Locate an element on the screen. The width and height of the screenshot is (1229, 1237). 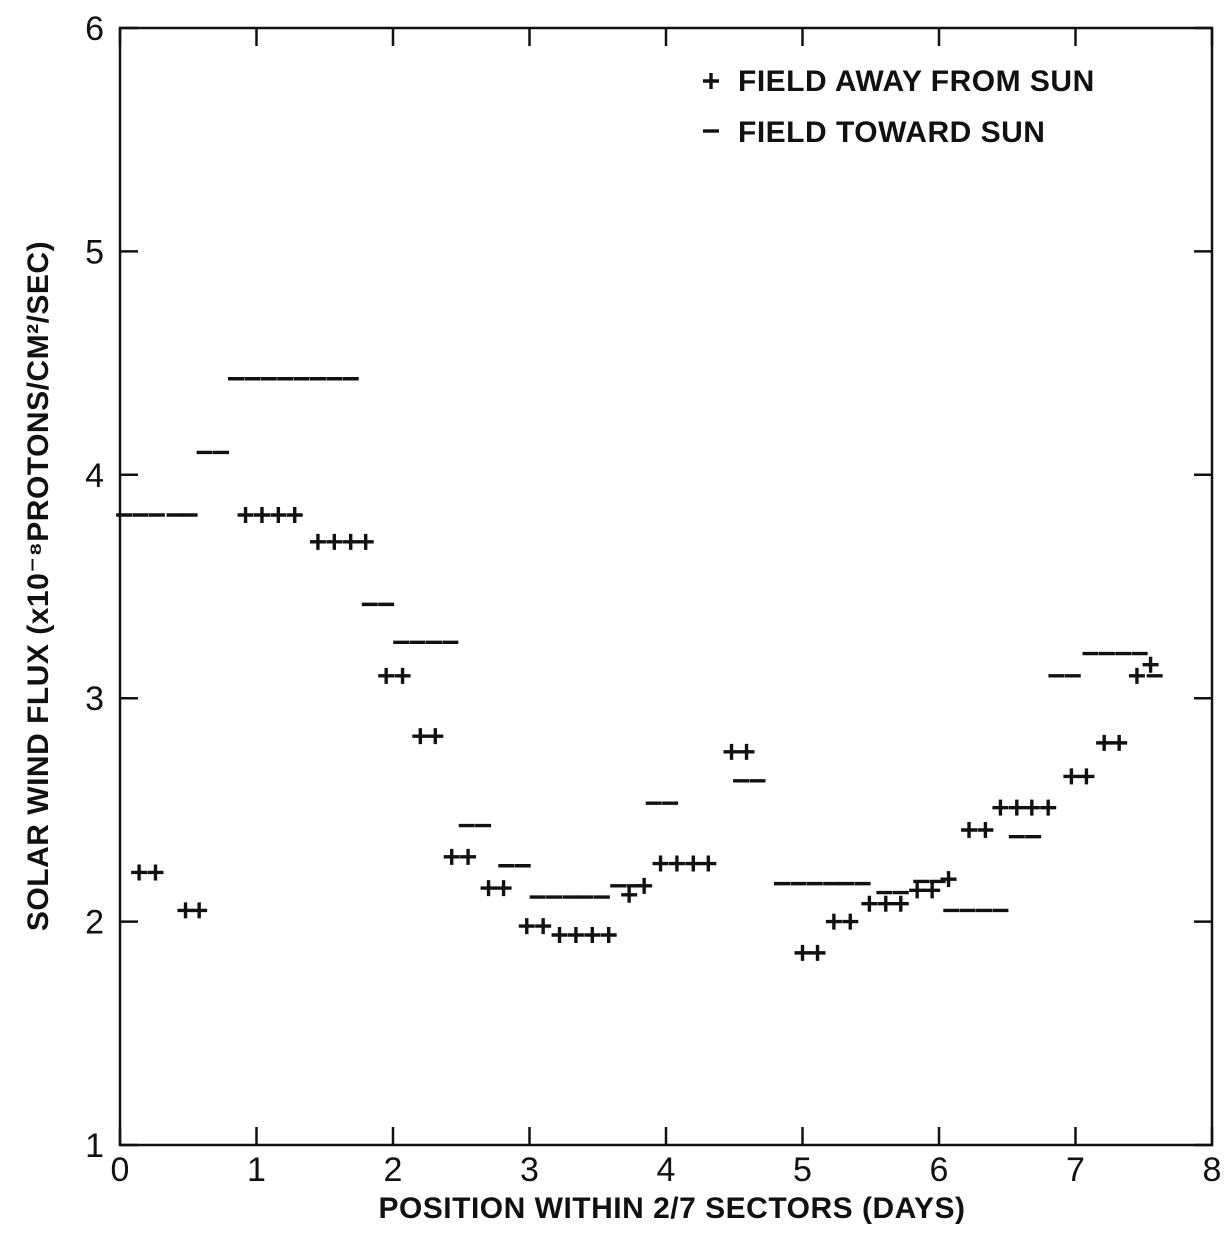
legend-item-away: FIELD AWAY FROM SUN is located at coordinates (899, 81).